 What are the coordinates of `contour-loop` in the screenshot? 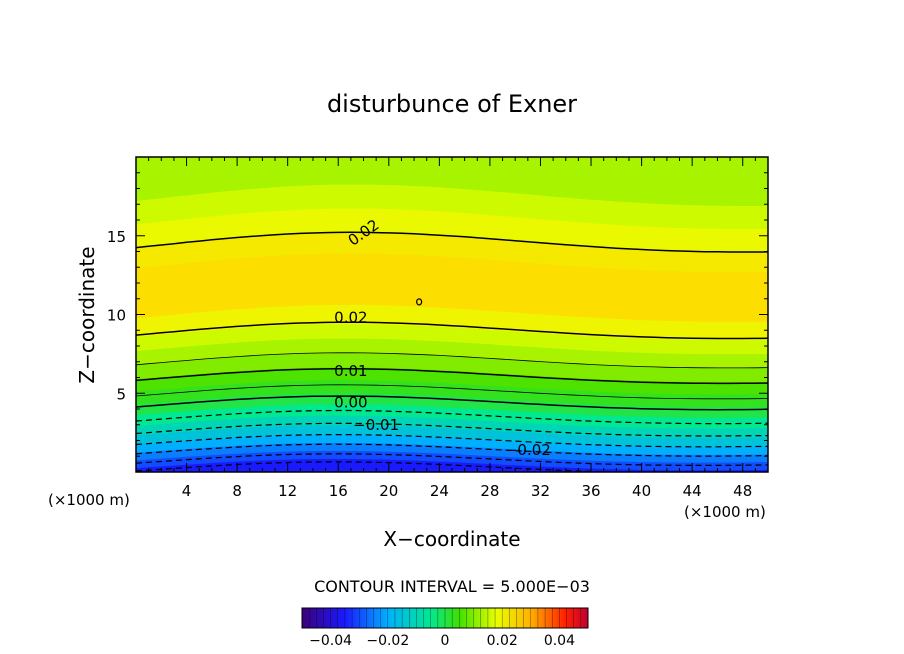 It's located at (419, 302).